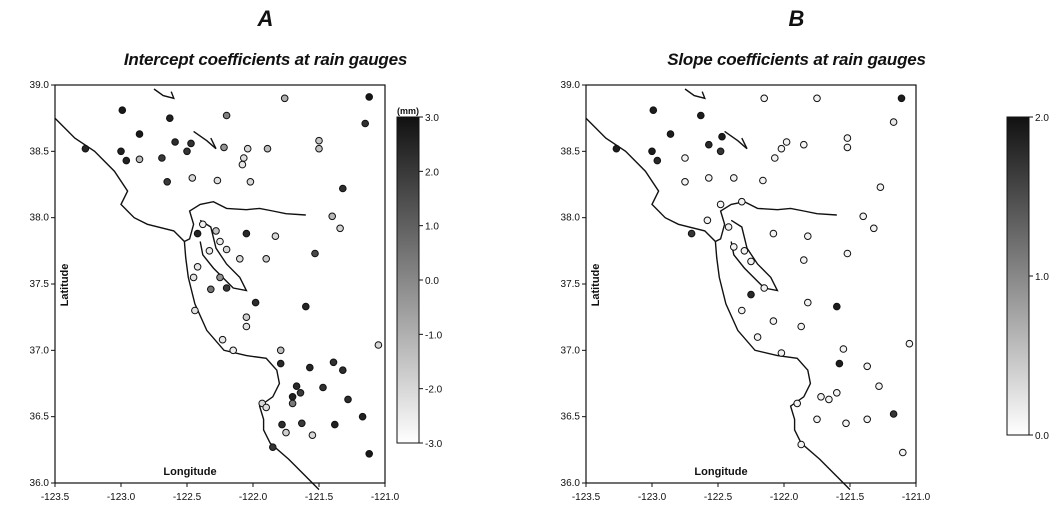 Image resolution: width=1063 pixels, height=519 pixels. What do you see at coordinates (916, 497) in the screenshot?
I see `x-tick-label: -121.0` at bounding box center [916, 497].